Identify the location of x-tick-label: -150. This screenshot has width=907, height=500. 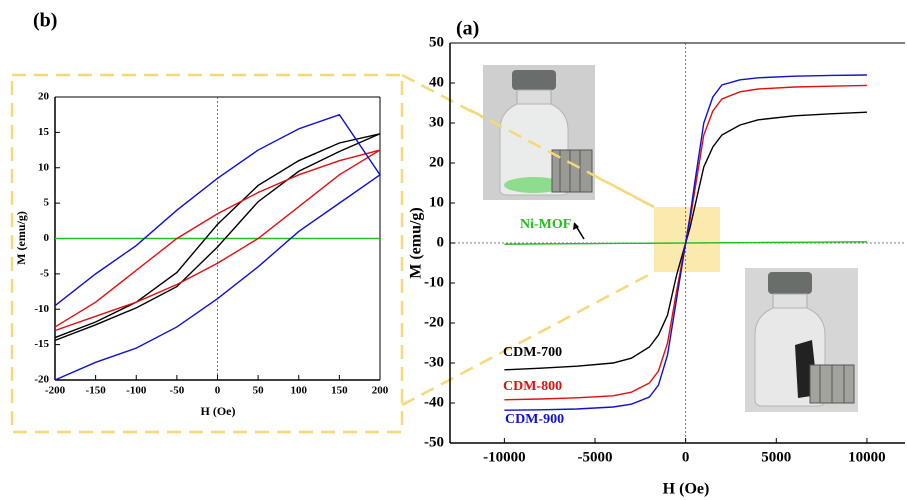
(96, 391).